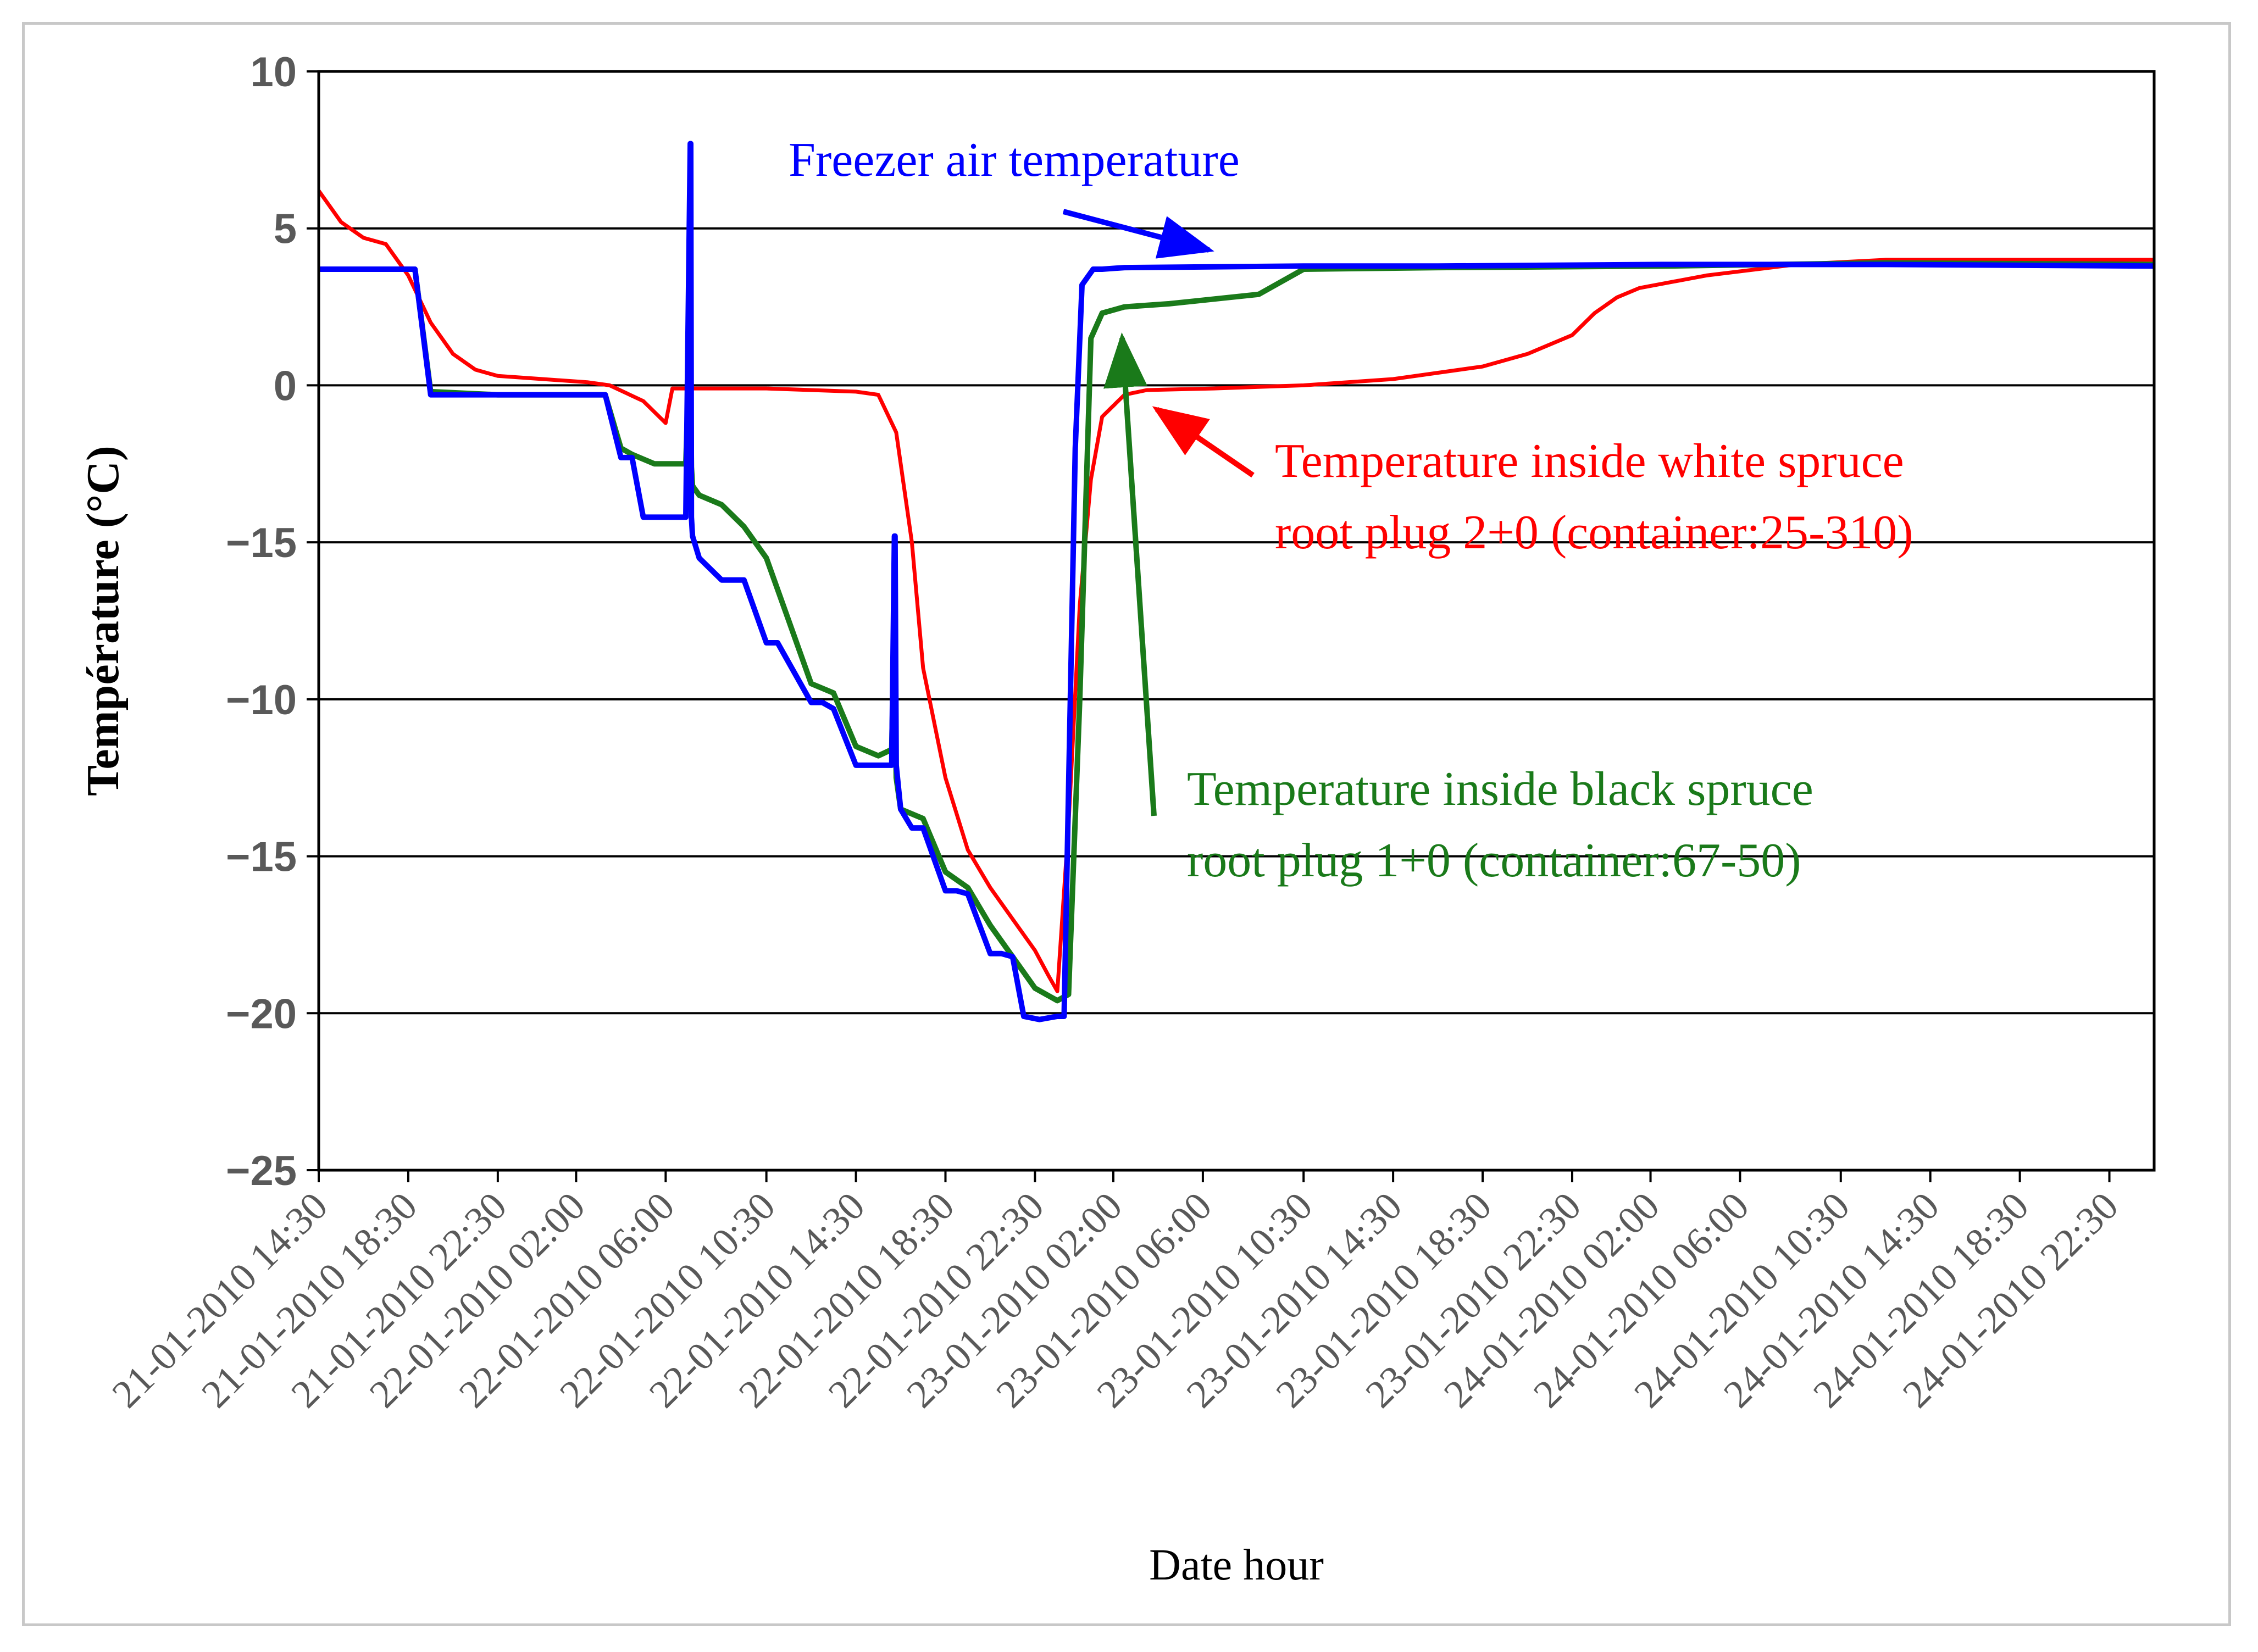  I want to click on annotation-freezer-air: Freezer air temperature, so click(1015, 160).